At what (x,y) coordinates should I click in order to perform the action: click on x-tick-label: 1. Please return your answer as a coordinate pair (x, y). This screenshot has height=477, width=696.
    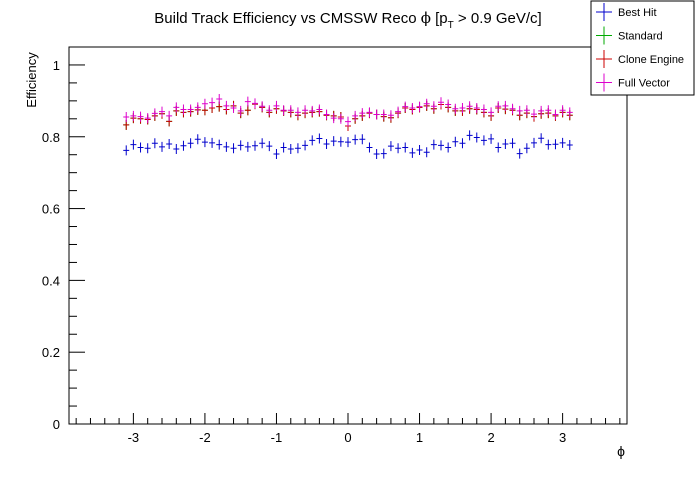
    Looking at the image, I should click on (419, 437).